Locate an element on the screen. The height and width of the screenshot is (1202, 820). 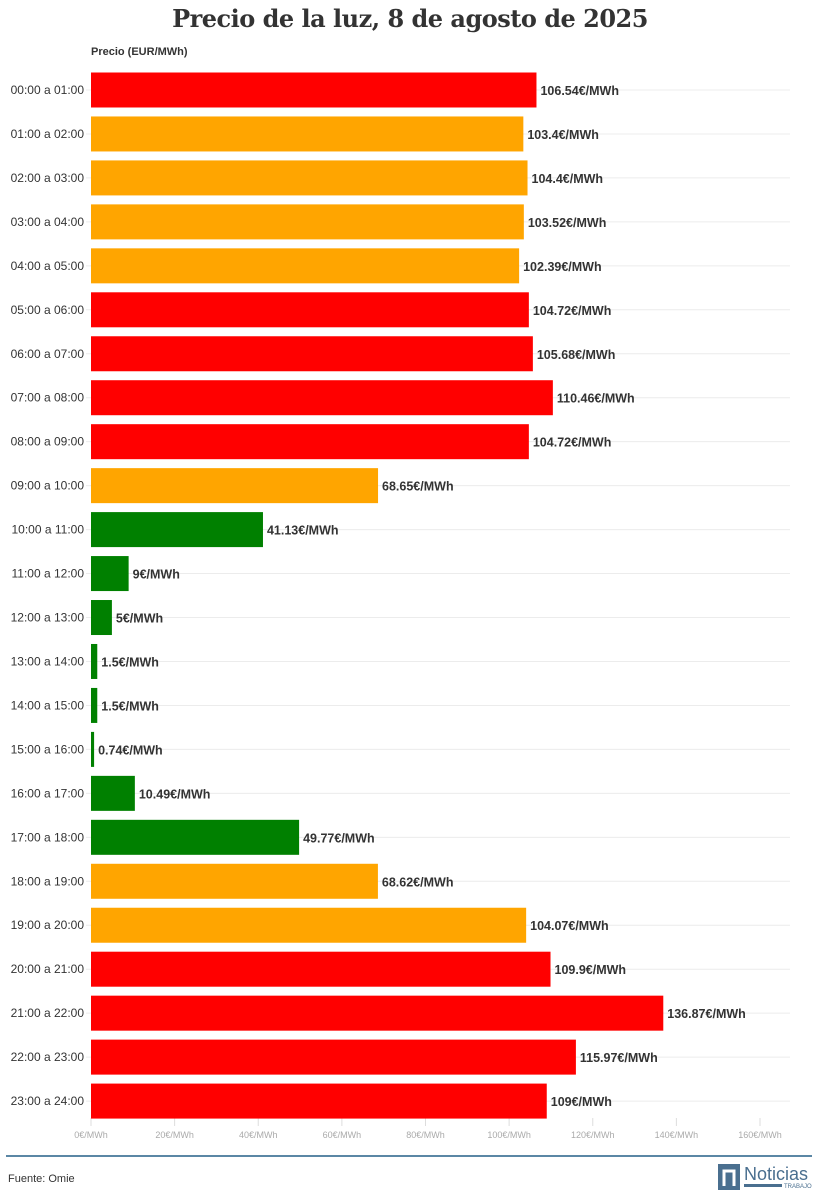
x-tick-label: 120€/MWh is located at coordinates (593, 1135).